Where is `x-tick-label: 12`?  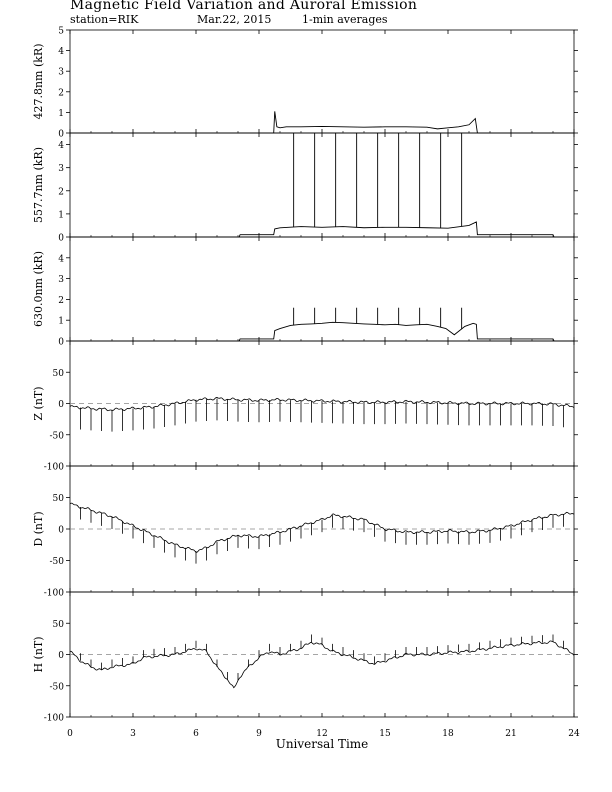
x-tick-label: 12 is located at coordinates (321, 734).